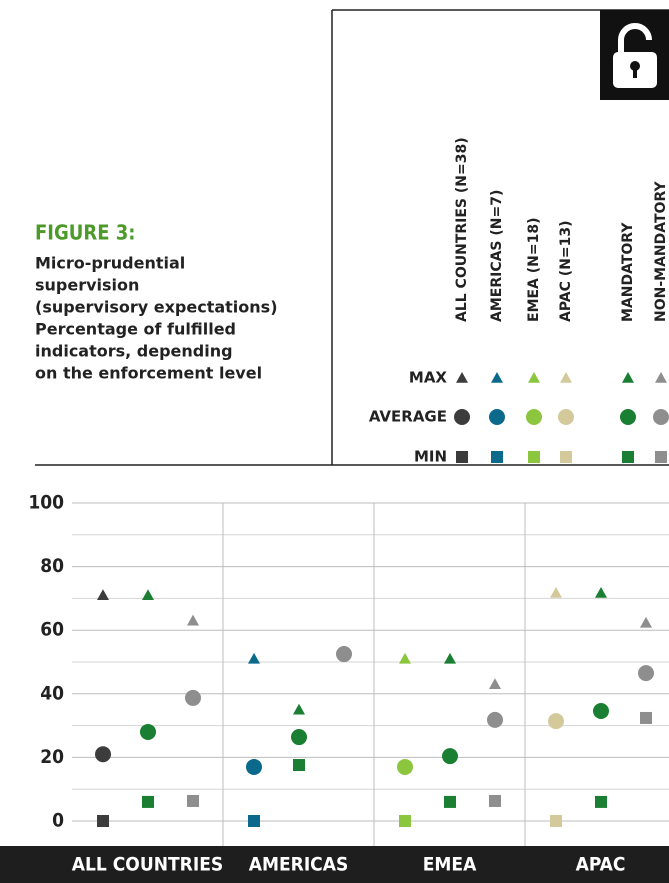 The height and width of the screenshot is (883, 669). Describe the element at coordinates (661, 251) in the screenshot. I see `legend-column-label: NON-MANDATORY` at that location.